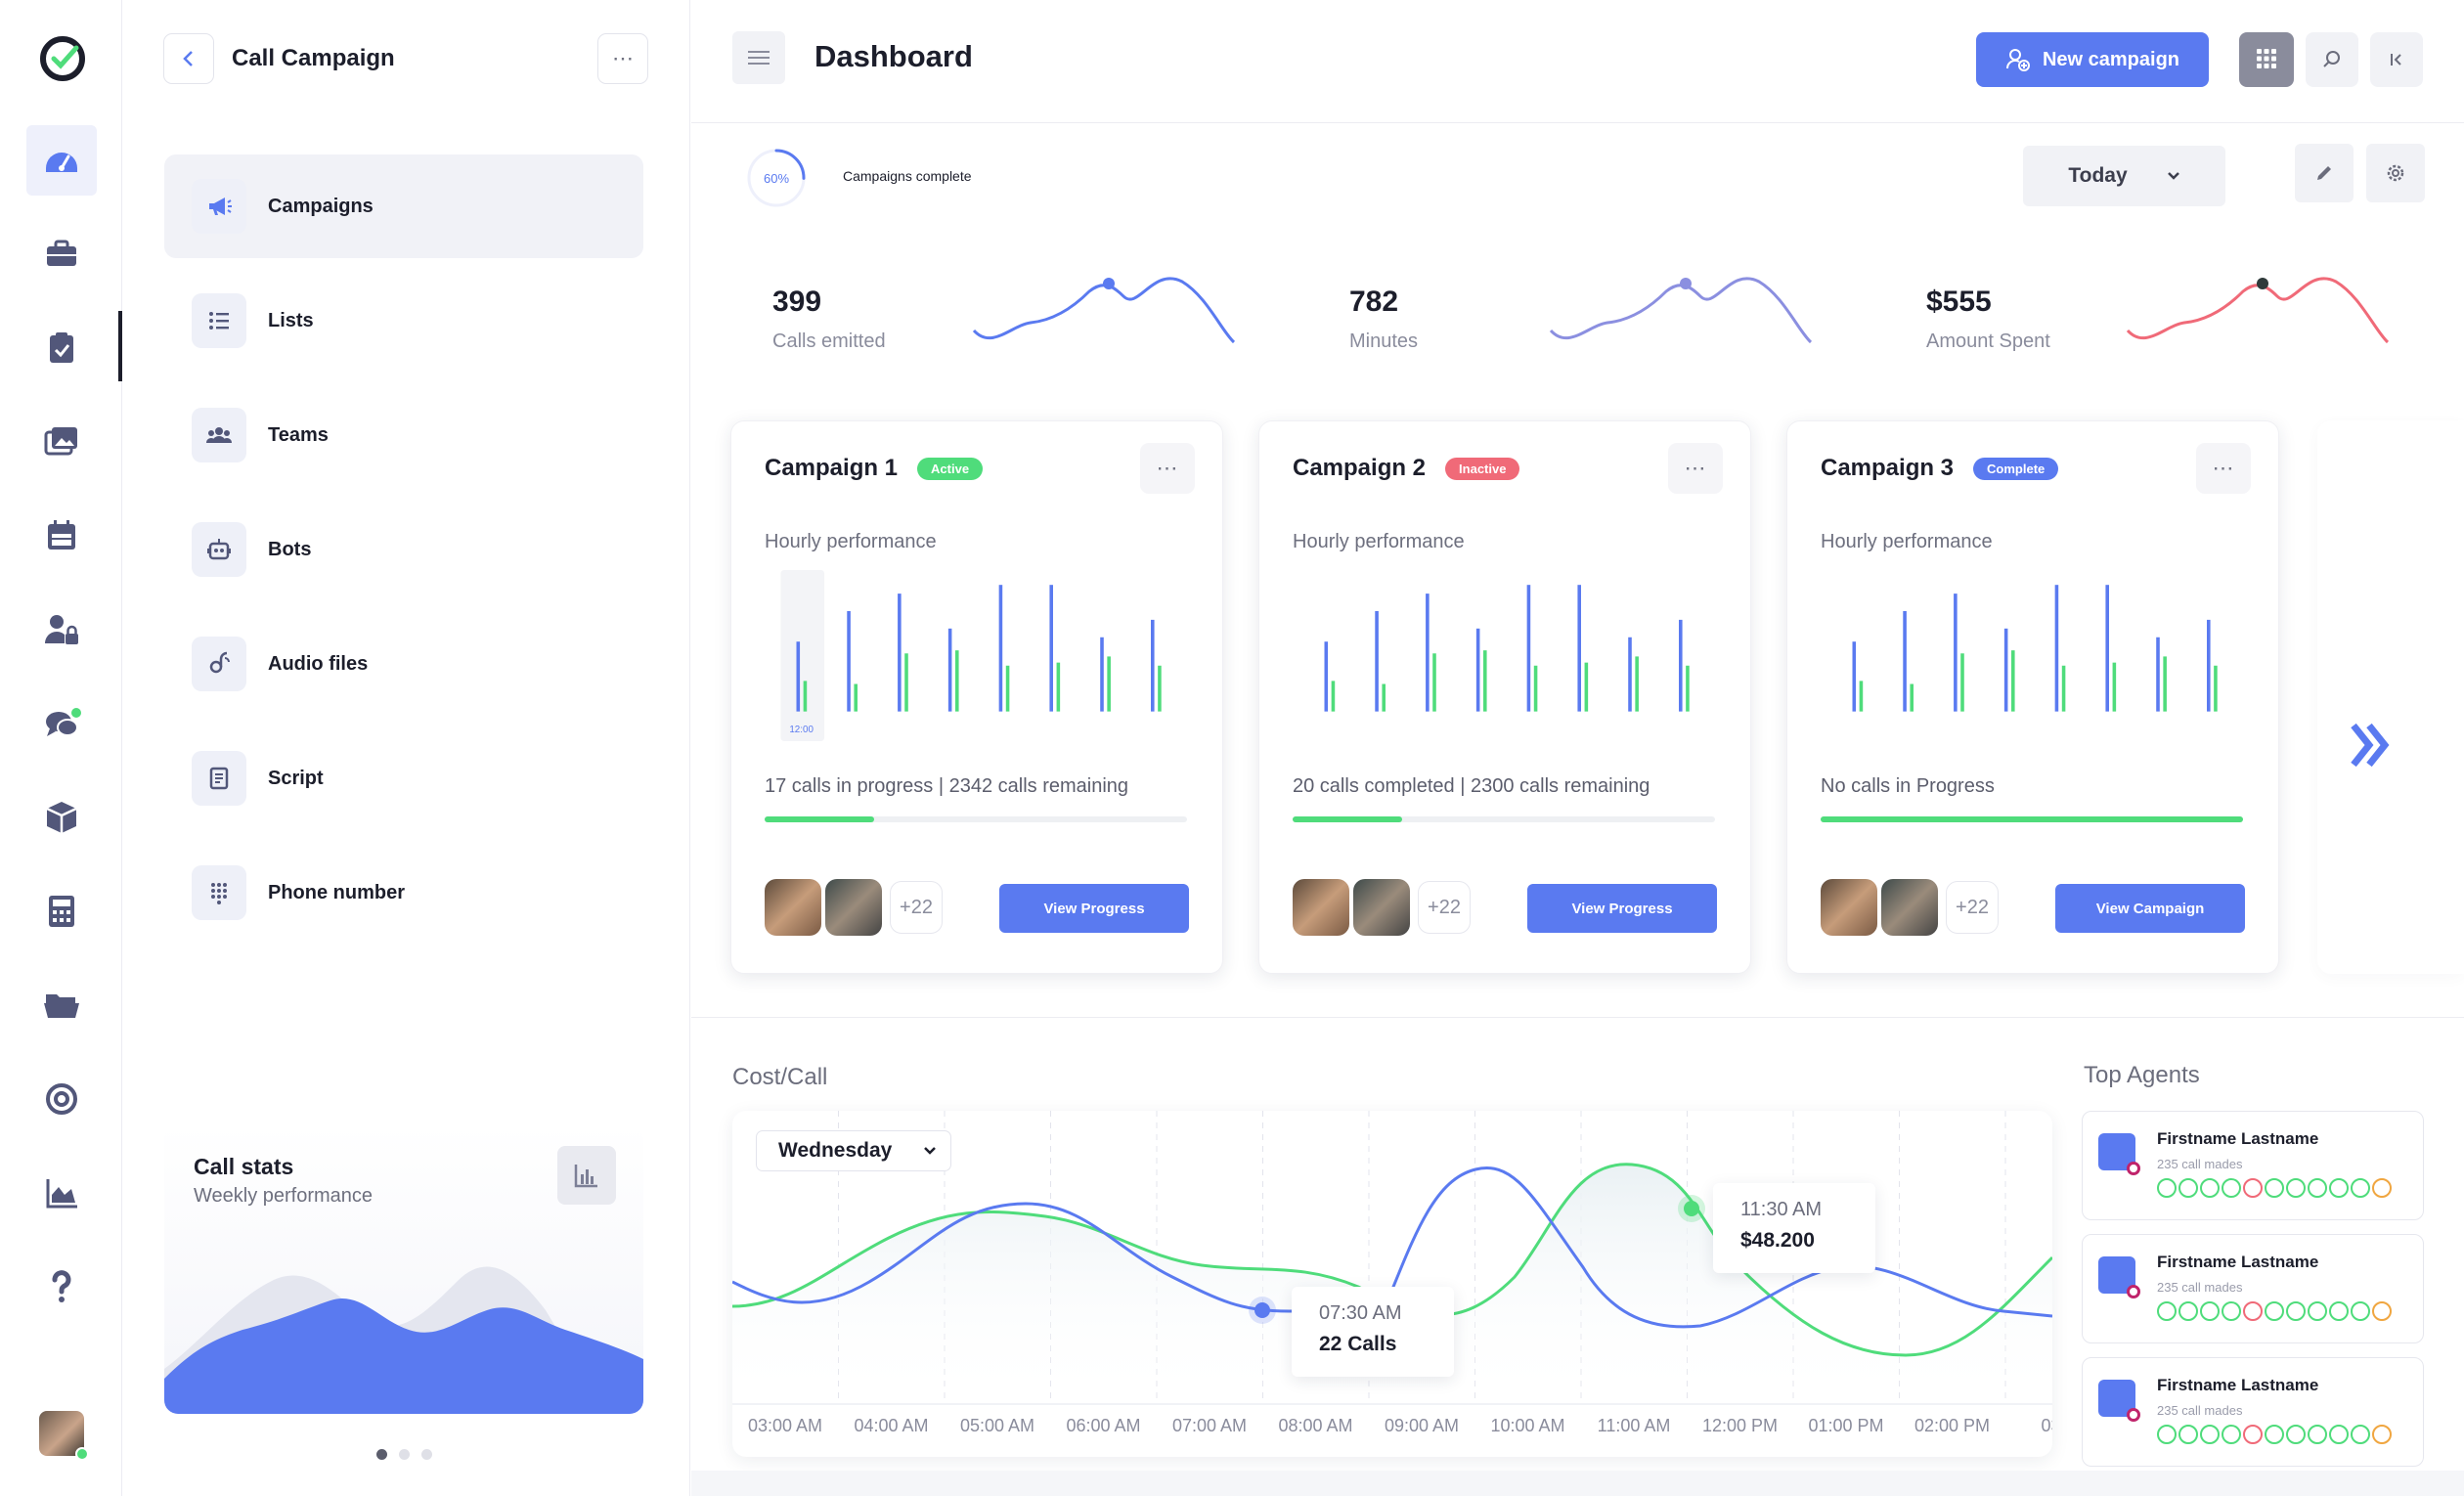 This screenshot has height=1496, width=2464. What do you see at coordinates (1940, 468) in the screenshot?
I see `campaign-title: Campaign 3 Complete` at bounding box center [1940, 468].